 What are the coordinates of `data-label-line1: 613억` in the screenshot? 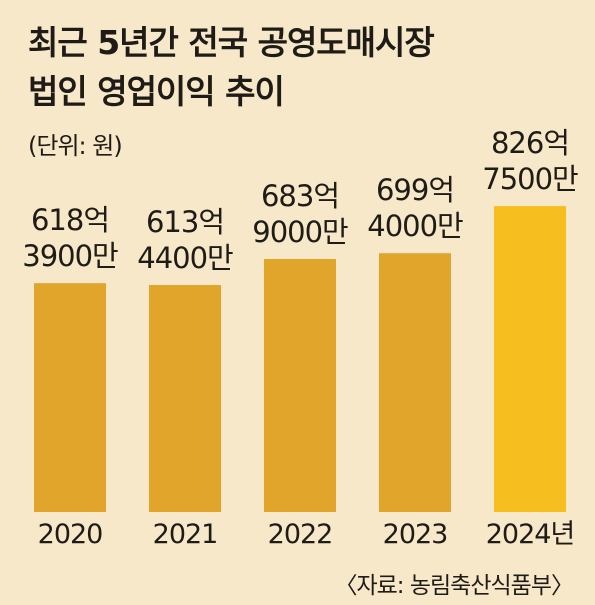 It's located at (185, 222).